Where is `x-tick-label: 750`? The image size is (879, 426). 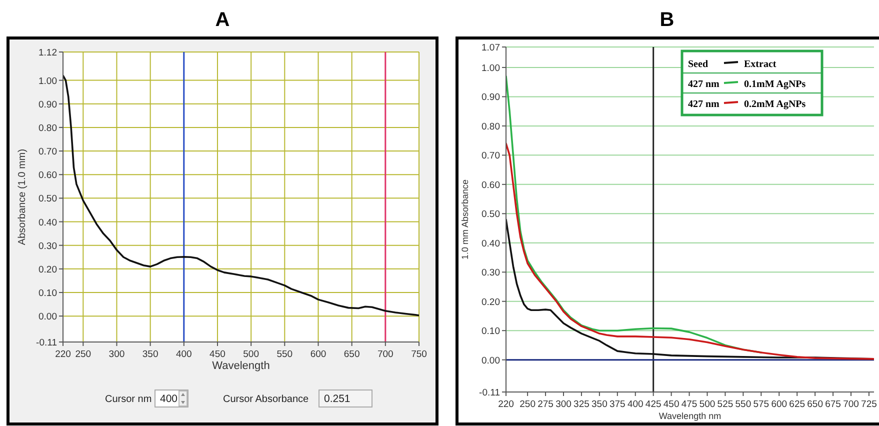
x-tick-label: 750 is located at coordinates (419, 354).